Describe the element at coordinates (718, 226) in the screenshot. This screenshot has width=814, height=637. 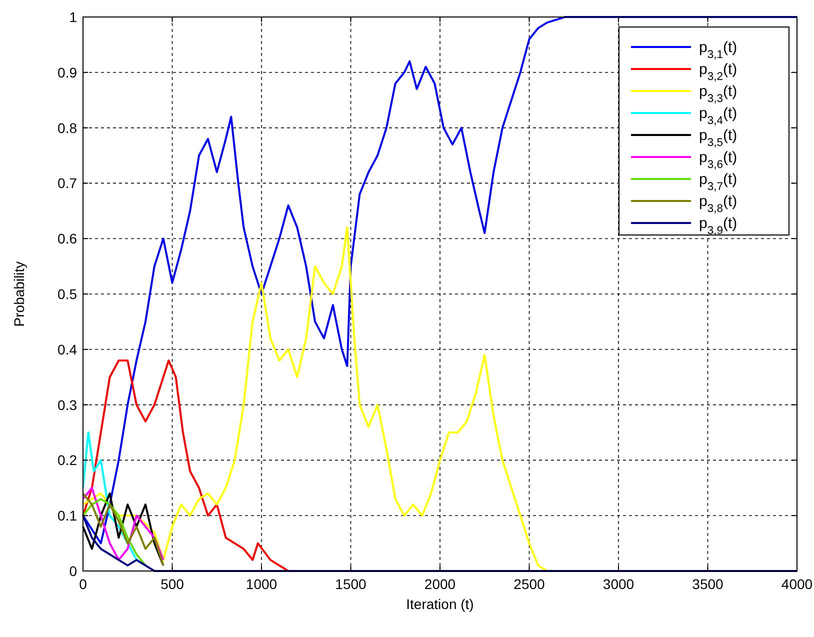
I see `legend-label: p$_{3,9}$(t)` at that location.